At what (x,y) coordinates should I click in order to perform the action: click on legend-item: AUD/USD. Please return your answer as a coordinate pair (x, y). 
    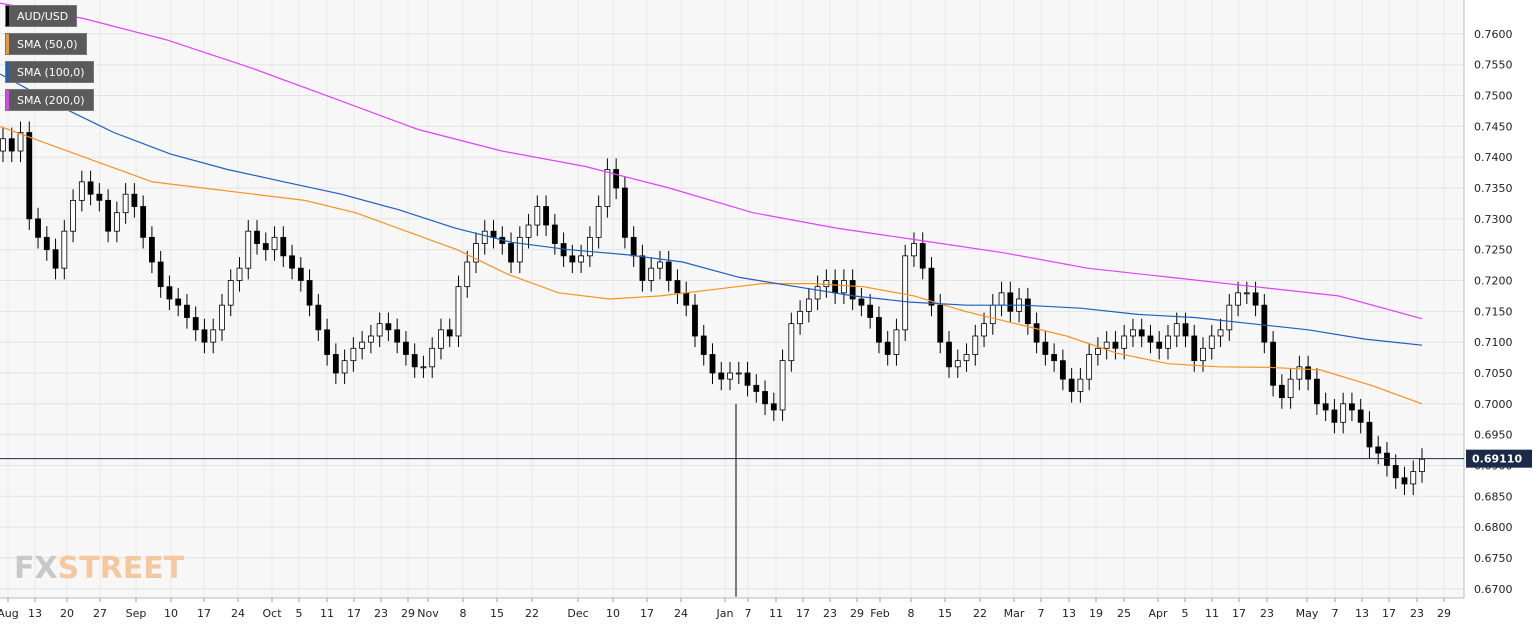
    Looking at the image, I should click on (41, 16).